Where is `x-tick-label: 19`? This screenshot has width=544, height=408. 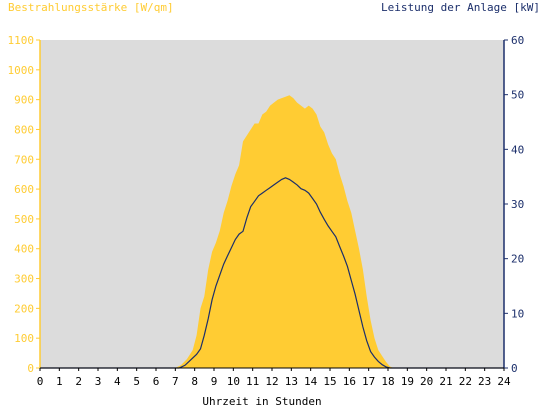
x-tick-label: 19 is located at coordinates (407, 381).